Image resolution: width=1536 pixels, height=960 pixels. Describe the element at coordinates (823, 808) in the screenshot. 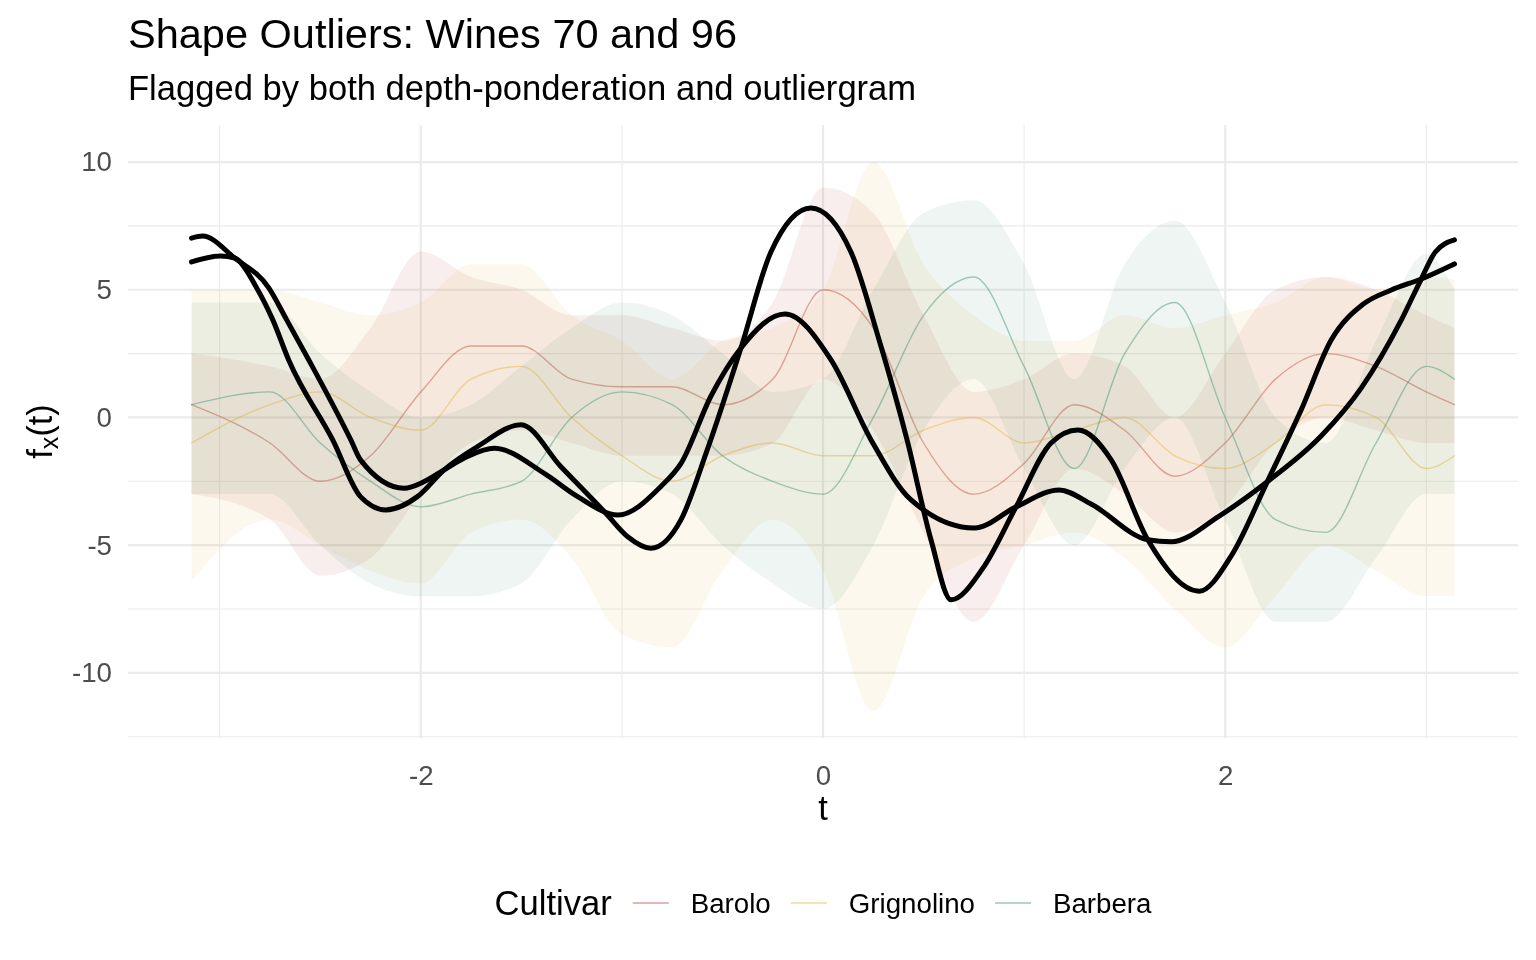

I see `x-axis-title: t` at that location.